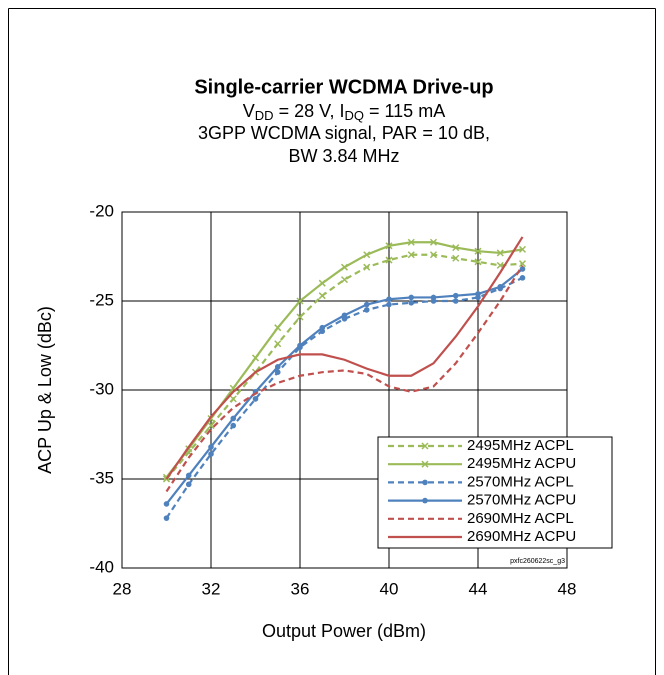  Describe the element at coordinates (520, 518) in the screenshot. I see `legend-label: 2690MHz ACPL` at that location.